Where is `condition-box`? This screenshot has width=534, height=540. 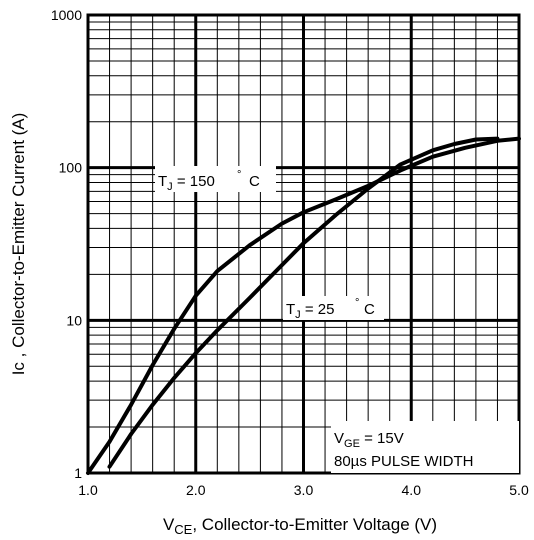
condition-box is located at coordinates (425, 447).